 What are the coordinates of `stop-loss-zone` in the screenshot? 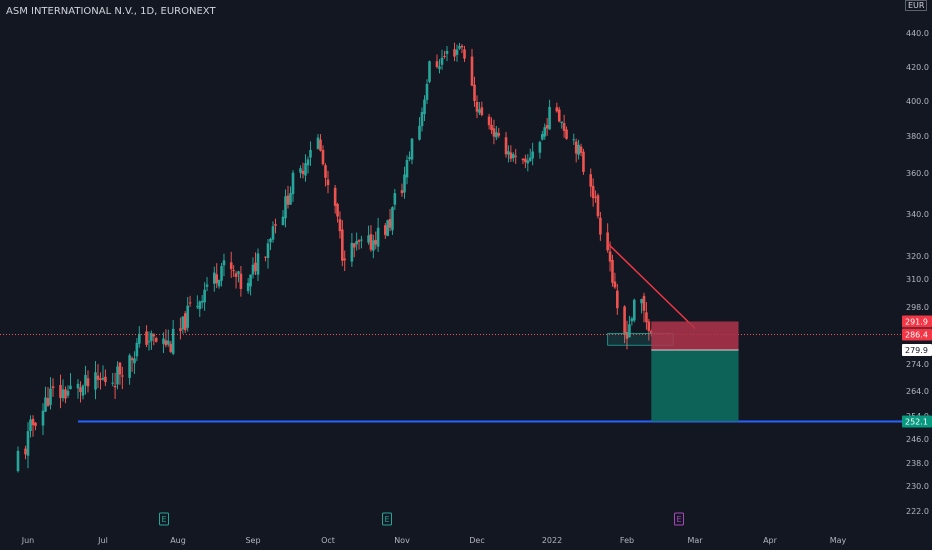 It's located at (695, 335).